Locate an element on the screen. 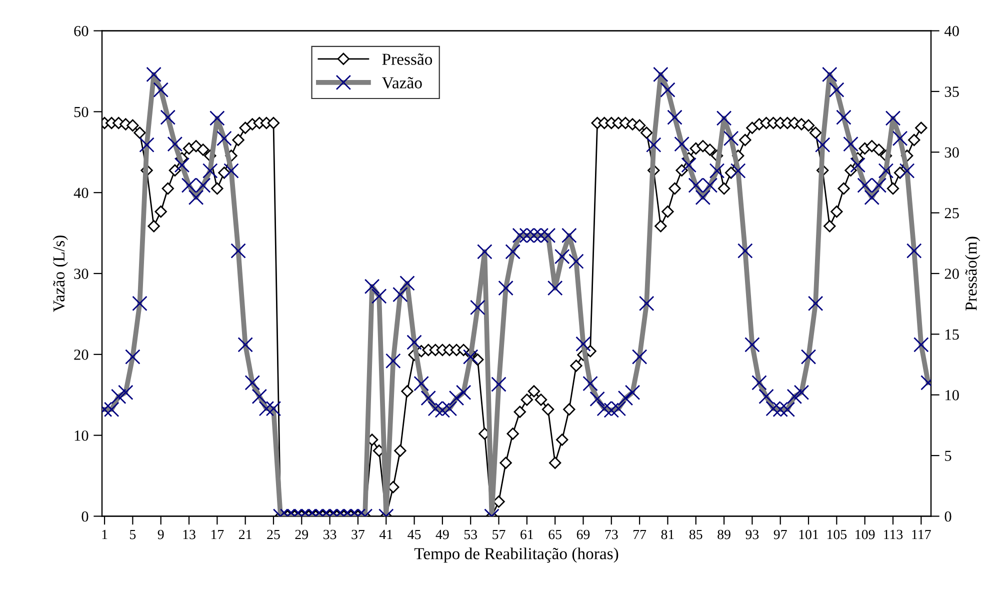 The image size is (1000, 592). x-tick-label: 13 is located at coordinates (189, 535).